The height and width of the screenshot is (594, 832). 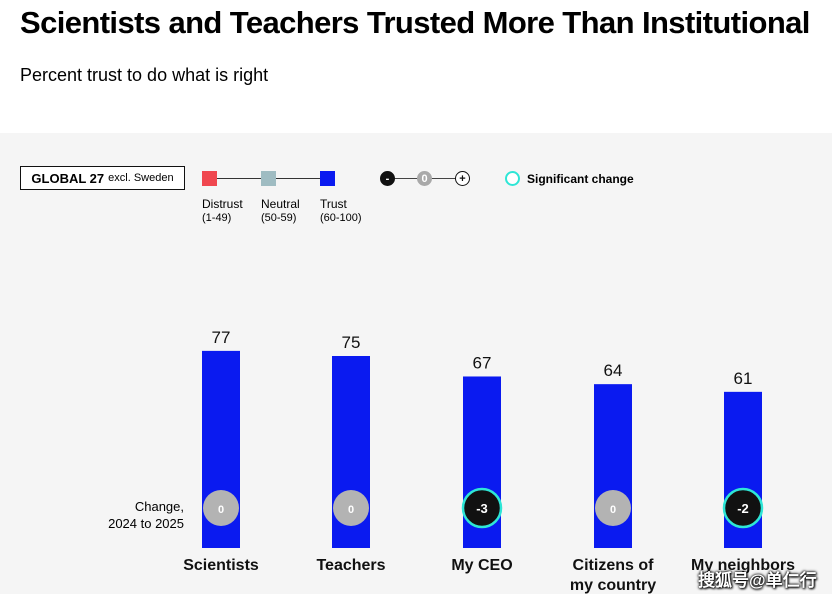 I want to click on legend-range-distrust: (1-49), so click(x=217, y=218).